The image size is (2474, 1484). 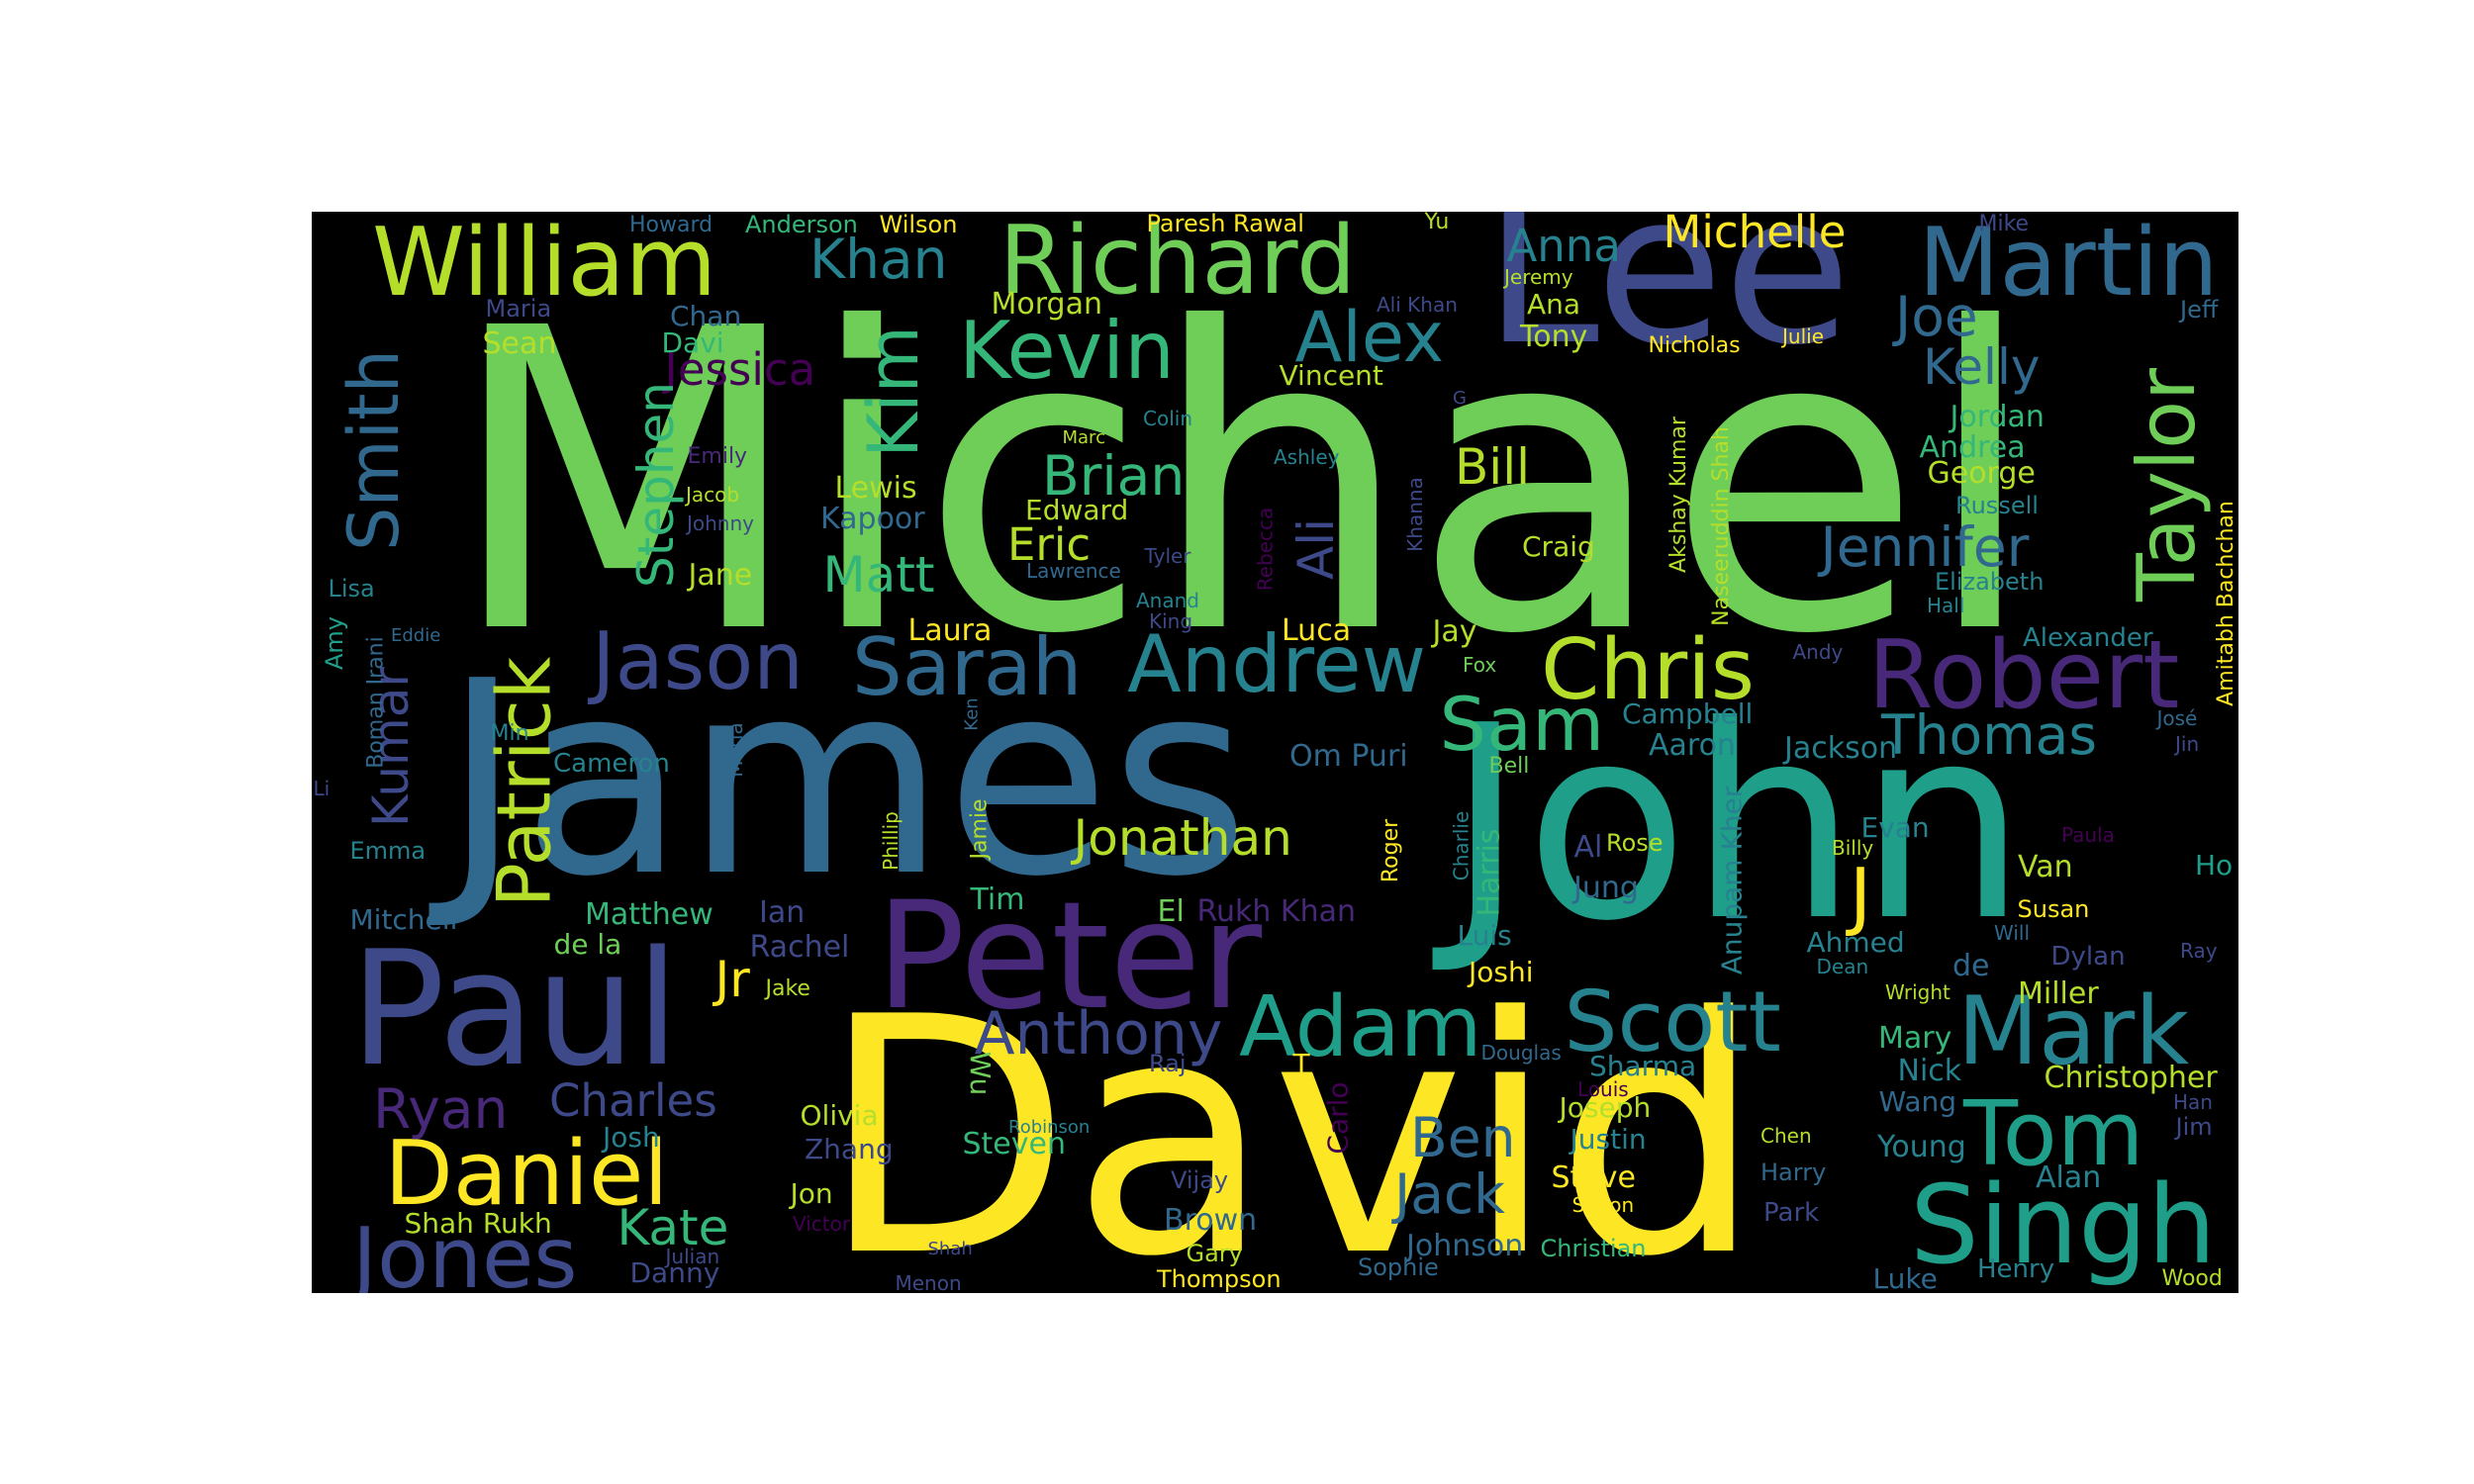 I want to click on word-thompson: Thompson, so click(x=1219, y=1279).